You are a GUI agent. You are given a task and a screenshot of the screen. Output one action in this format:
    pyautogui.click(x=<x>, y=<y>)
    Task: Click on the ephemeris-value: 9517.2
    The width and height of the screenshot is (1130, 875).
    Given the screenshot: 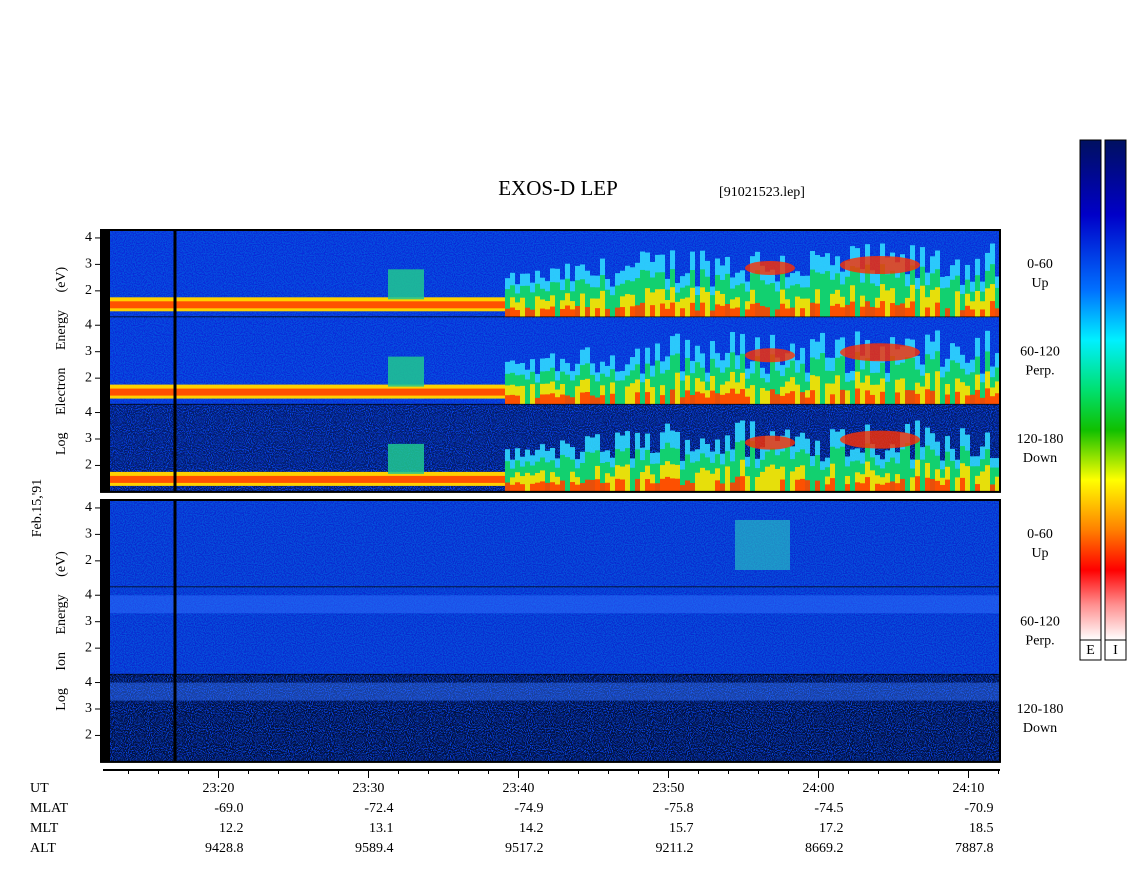 What is the action you would take?
    pyautogui.click(x=524, y=848)
    